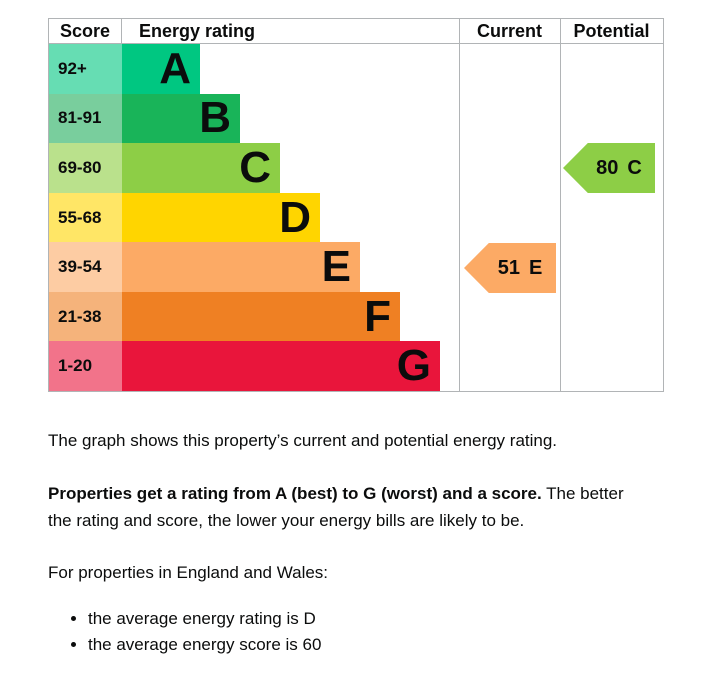 This screenshot has width=709, height=686. Describe the element at coordinates (607, 167) in the screenshot. I see `potential-rating-score: 80` at that location.